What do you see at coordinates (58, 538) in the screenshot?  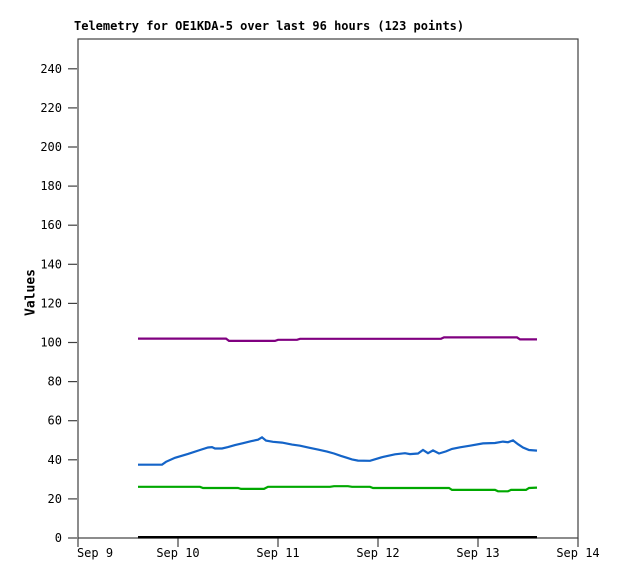 I see `y-tick-label: 0` at bounding box center [58, 538].